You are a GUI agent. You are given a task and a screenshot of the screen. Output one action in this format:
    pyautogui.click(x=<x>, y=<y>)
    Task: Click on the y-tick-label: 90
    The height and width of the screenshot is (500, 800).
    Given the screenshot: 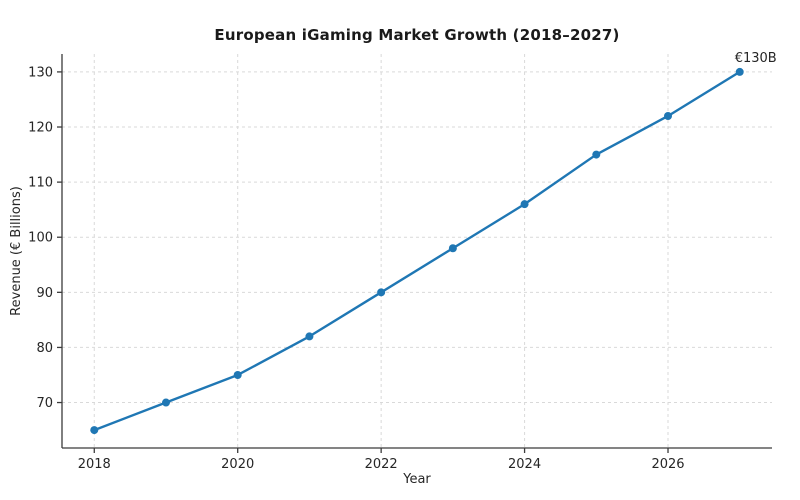 What is the action you would take?
    pyautogui.click(x=44, y=293)
    